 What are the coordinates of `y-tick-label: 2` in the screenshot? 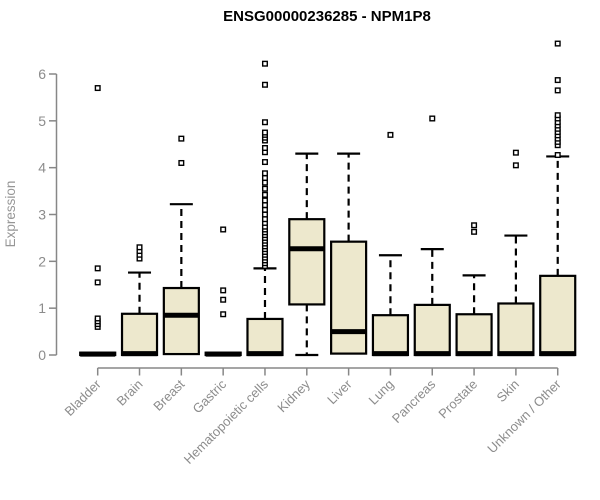 It's located at (42, 261).